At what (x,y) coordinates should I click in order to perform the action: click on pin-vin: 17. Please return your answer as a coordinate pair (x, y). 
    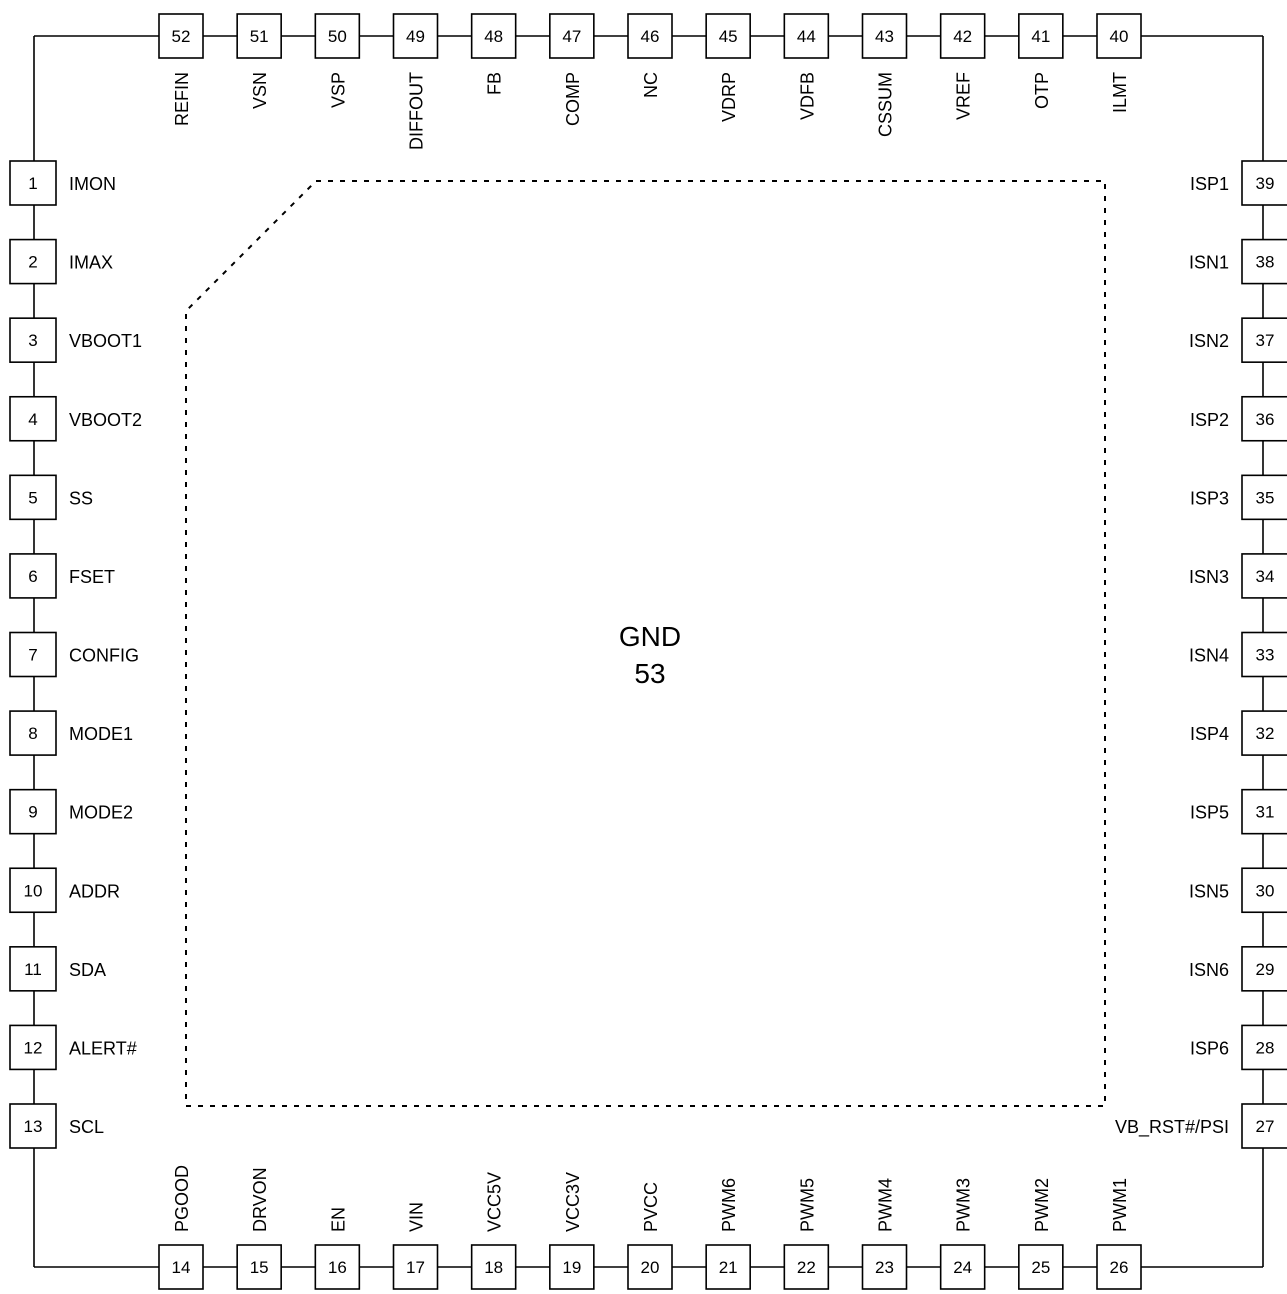
    Looking at the image, I should click on (415, 1267).